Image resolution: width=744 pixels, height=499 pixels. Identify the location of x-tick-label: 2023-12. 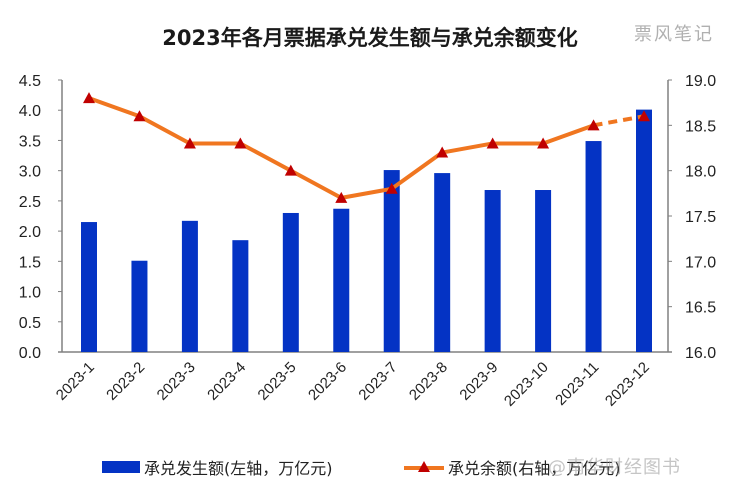
(627, 384).